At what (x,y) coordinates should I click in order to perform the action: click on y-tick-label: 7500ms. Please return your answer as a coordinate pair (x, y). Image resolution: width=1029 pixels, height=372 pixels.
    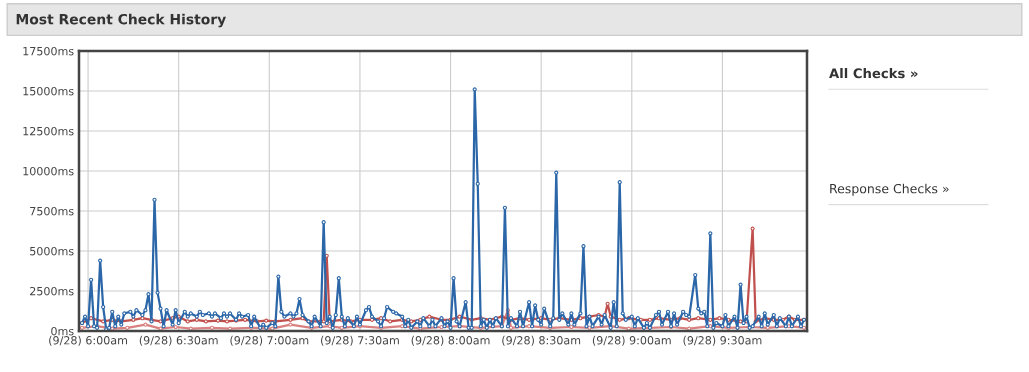
    Looking at the image, I should click on (52, 211).